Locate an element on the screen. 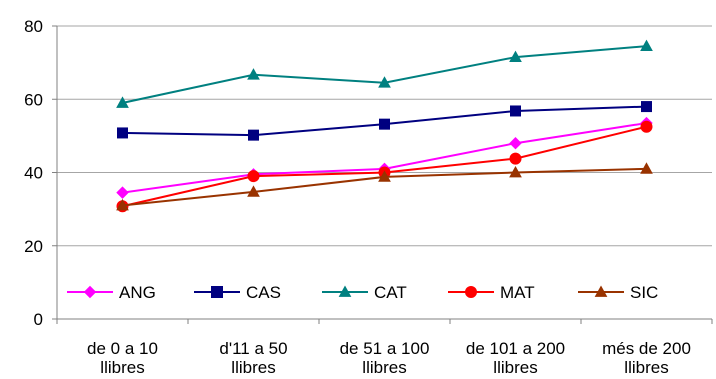 Image resolution: width=716 pixels, height=379 pixels. x-tick-label: de 101 a 200 llibres is located at coordinates (515, 358).